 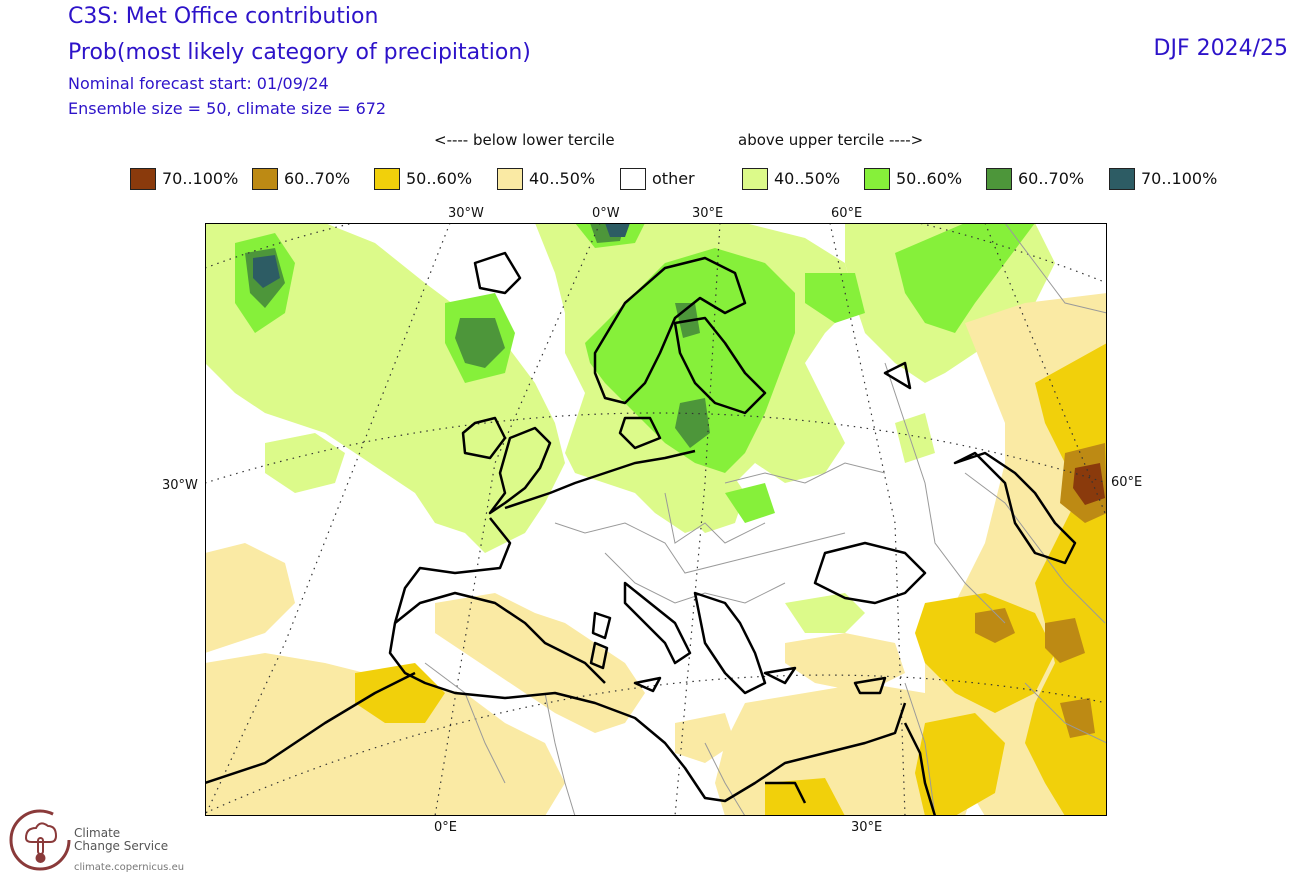 What do you see at coordinates (831, 140) in the screenshot?
I see `above-tercile-label: above upper tercile ---->` at bounding box center [831, 140].